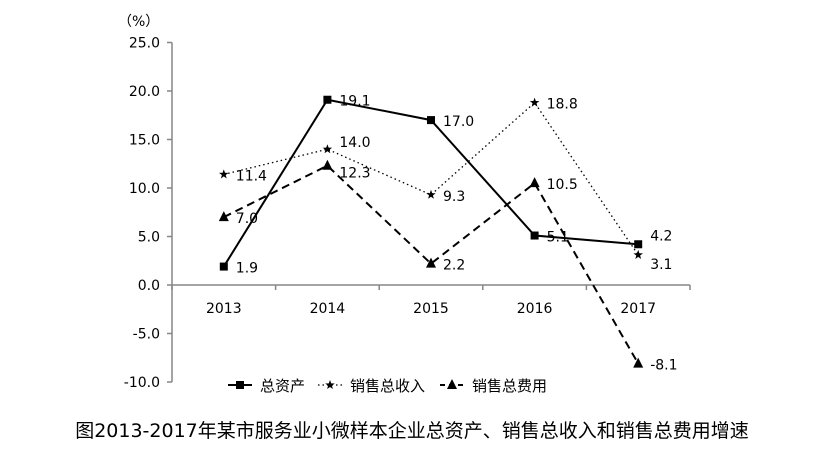  Describe the element at coordinates (509, 386) in the screenshot. I see `legend-label: 销售总费用` at that location.